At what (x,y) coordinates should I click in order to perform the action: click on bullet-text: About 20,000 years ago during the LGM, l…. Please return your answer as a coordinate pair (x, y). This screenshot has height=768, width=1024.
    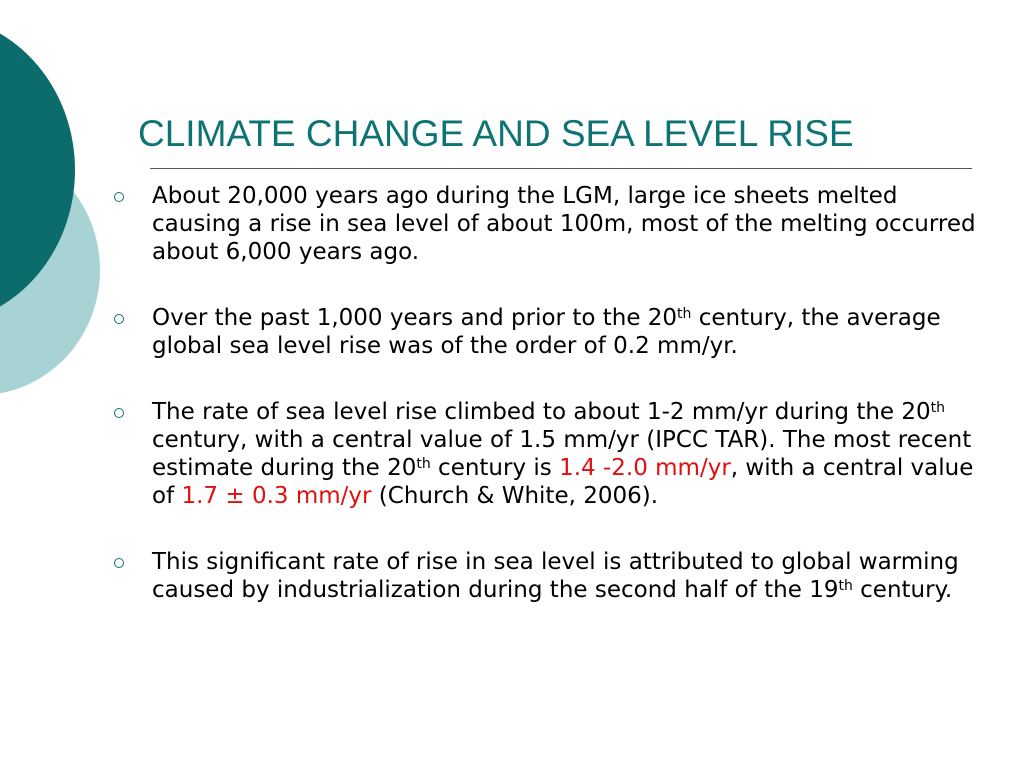
    Looking at the image, I should click on (564, 224).